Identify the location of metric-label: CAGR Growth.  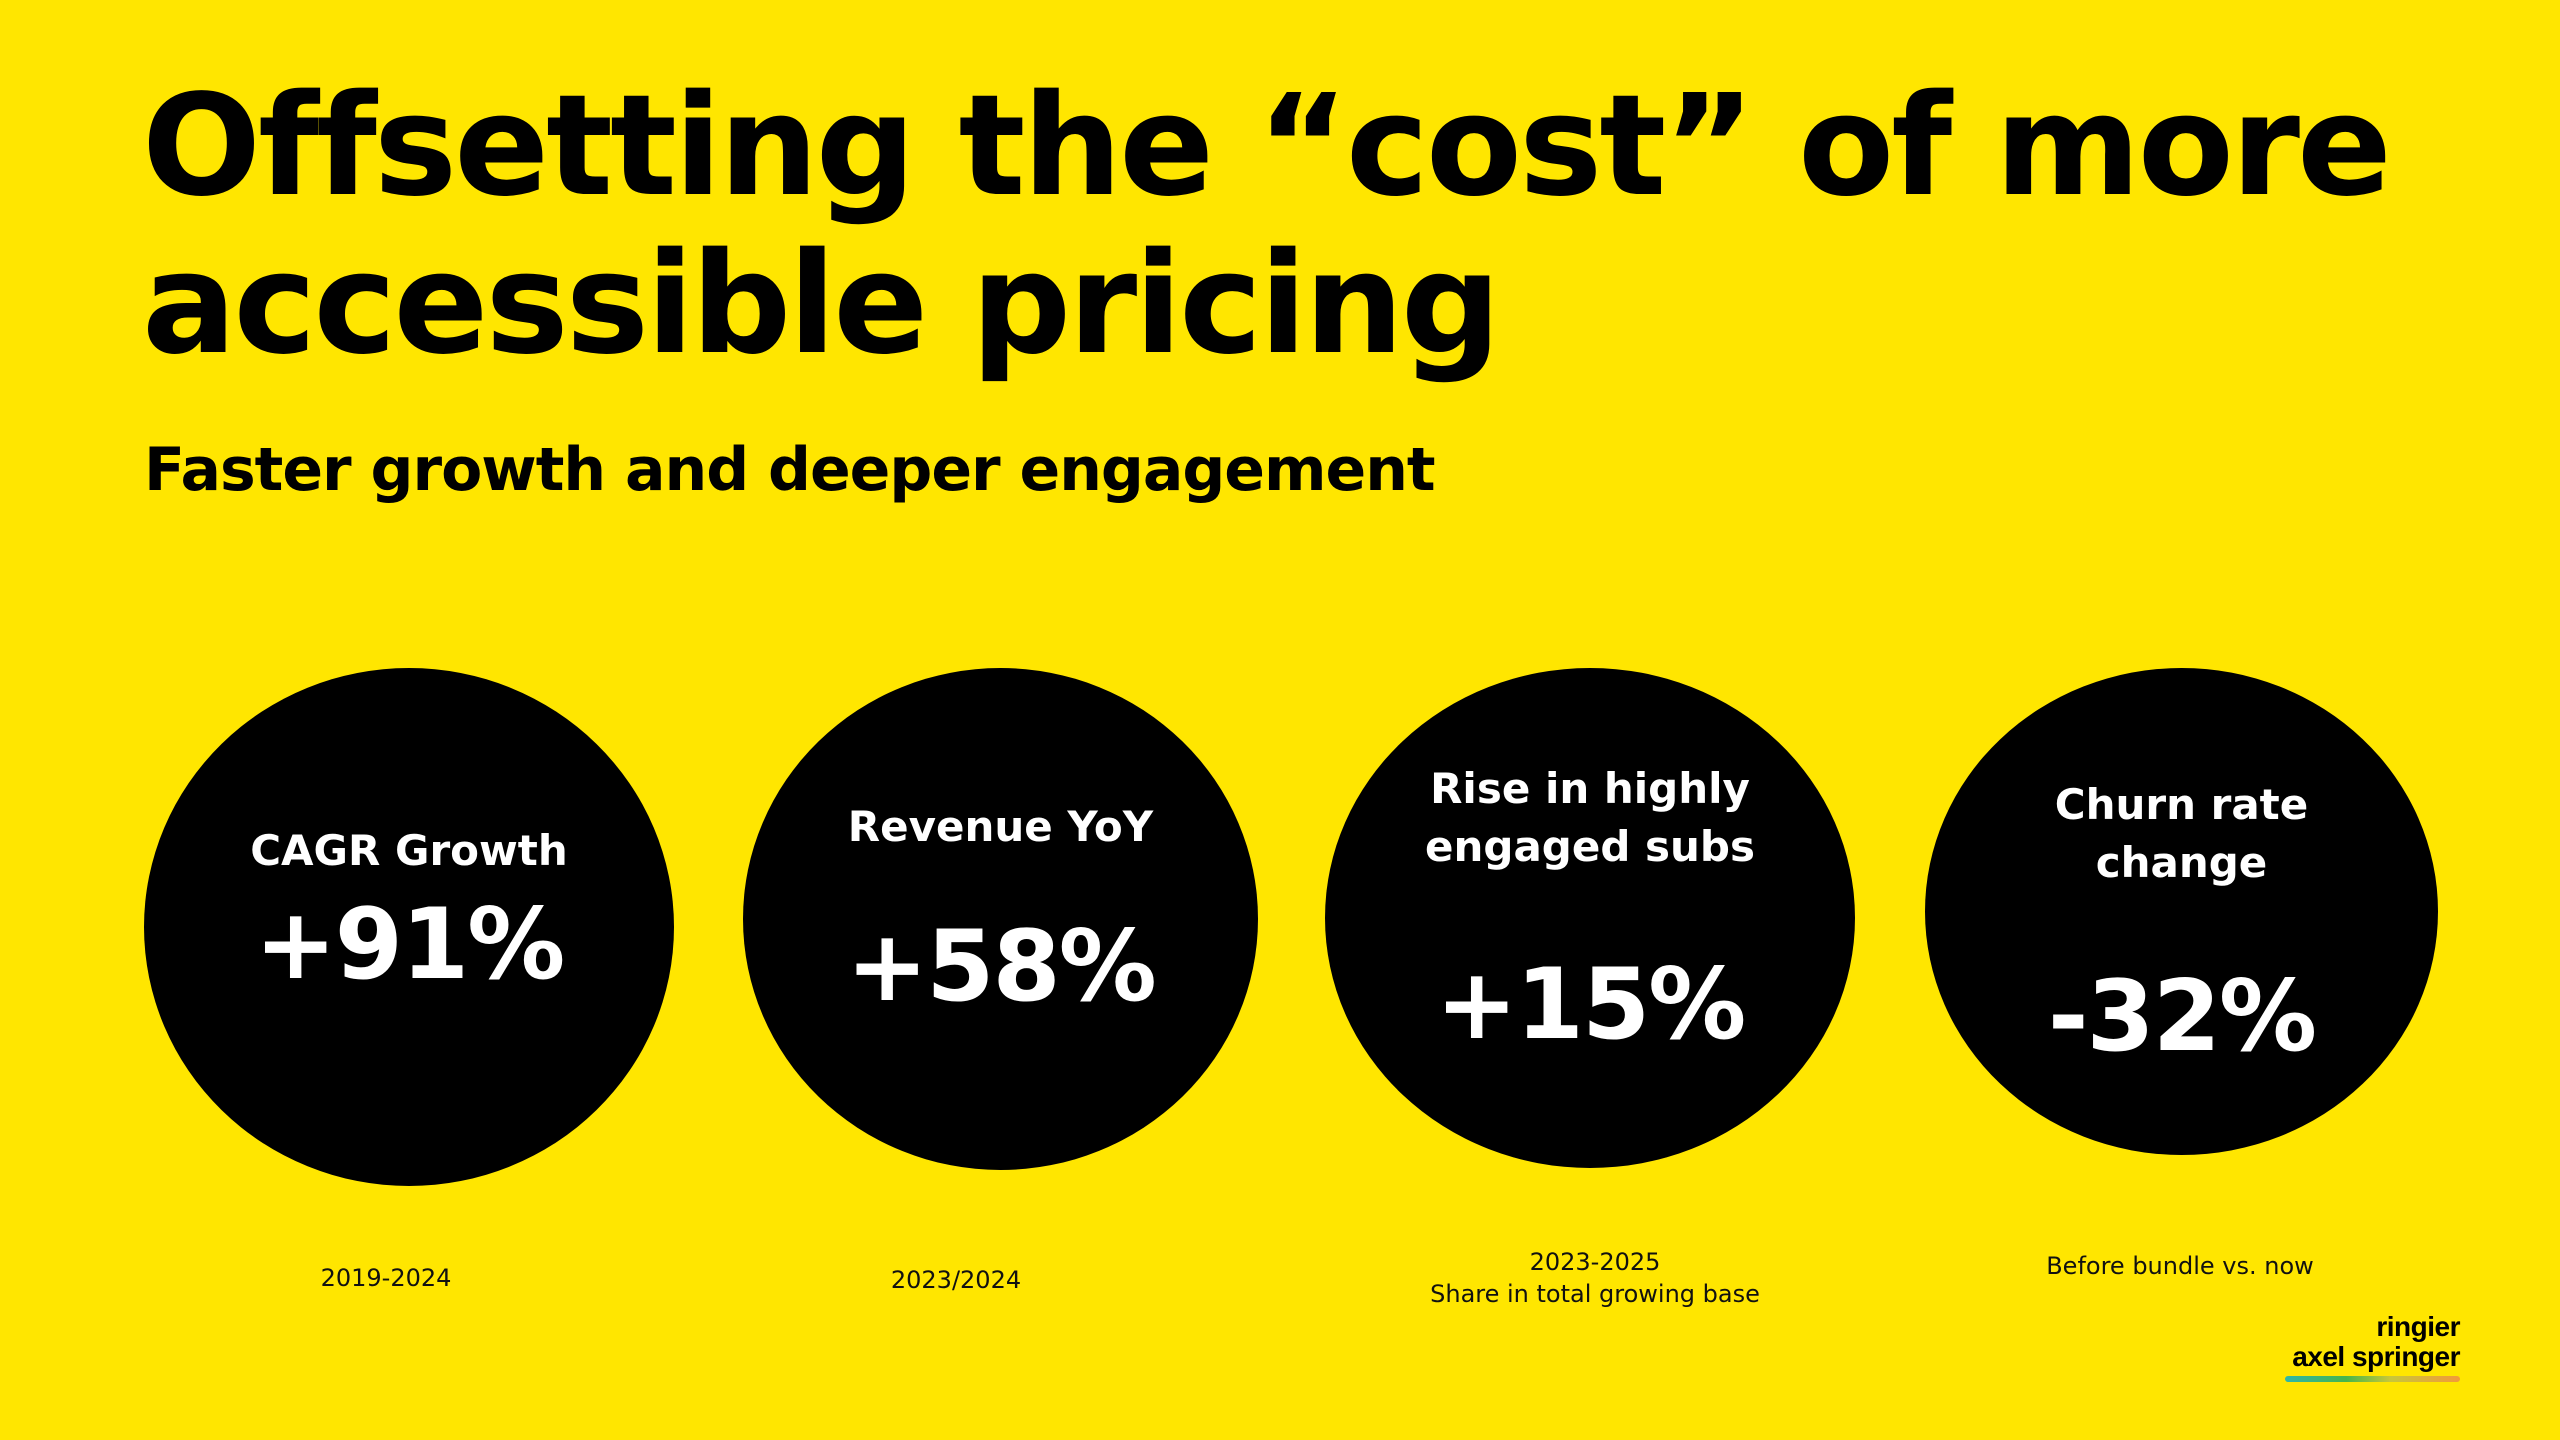
(409, 850).